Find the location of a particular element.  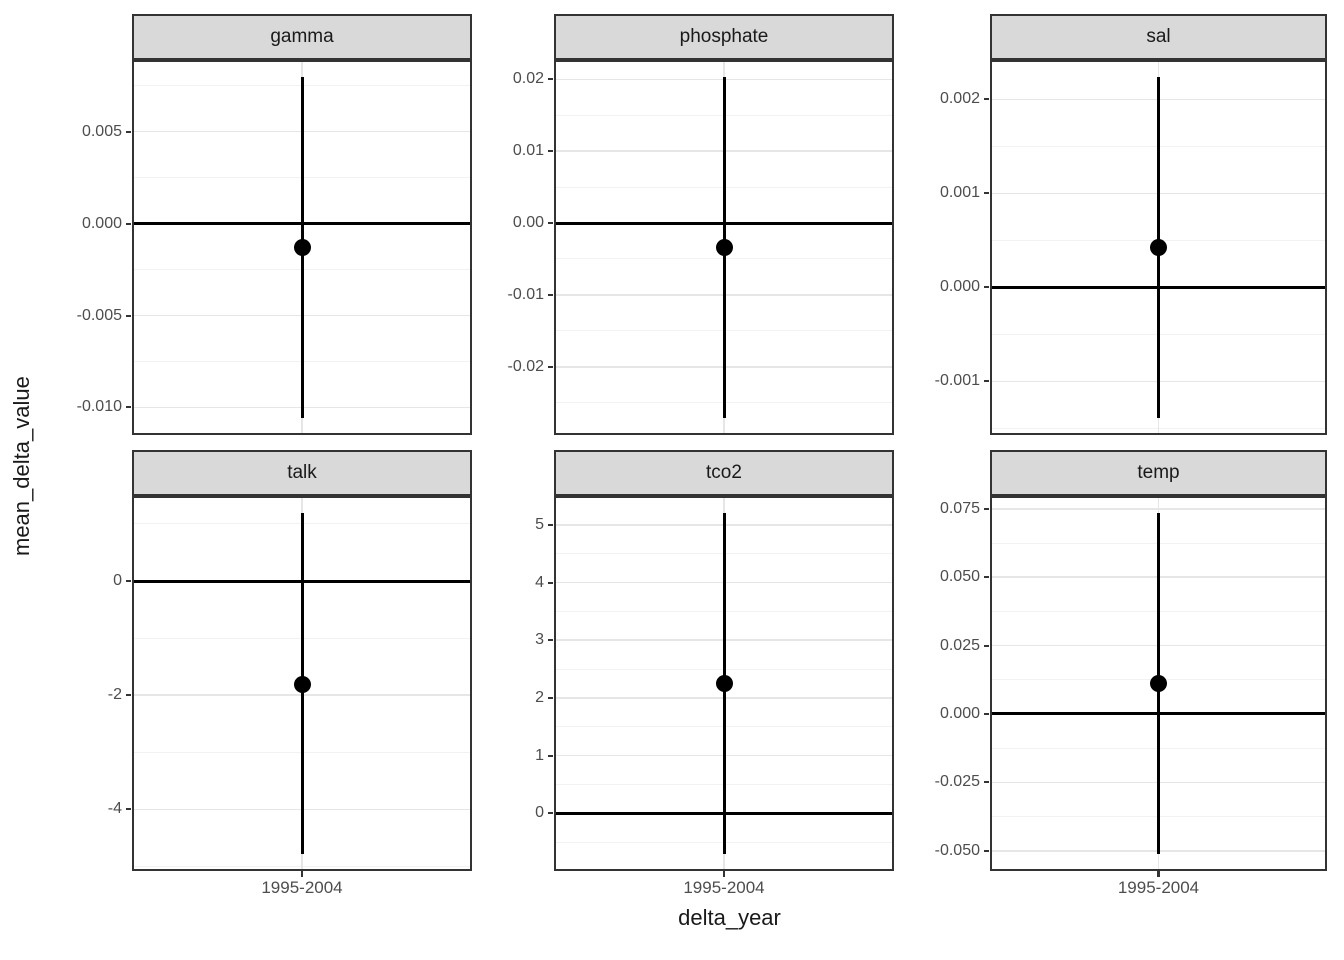

y-tick-label: 0.01 is located at coordinates (528, 151).